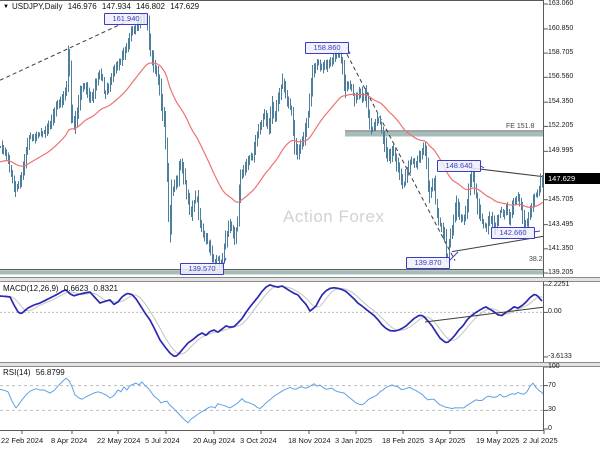 Image resolution: width=600 pixels, height=450 pixels. Describe the element at coordinates (540, 440) in the screenshot. I see `date-tick-label: 2 Jul 2025` at that location.